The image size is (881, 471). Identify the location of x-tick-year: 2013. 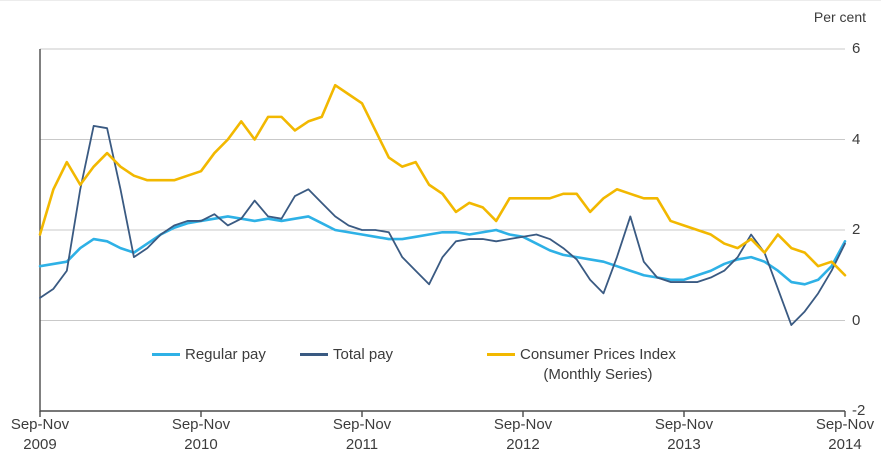
(684, 444).